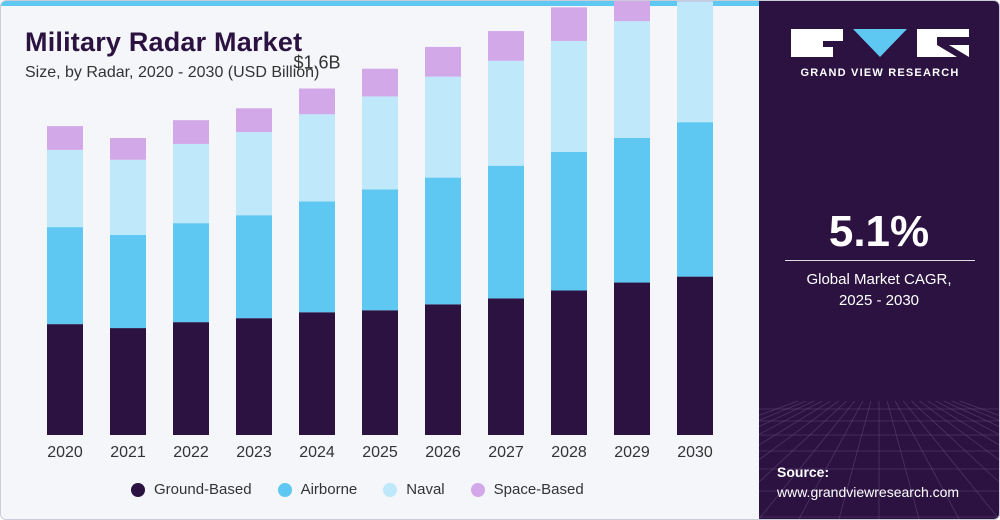  I want to click on x-tick-label: 2021, so click(128, 452).